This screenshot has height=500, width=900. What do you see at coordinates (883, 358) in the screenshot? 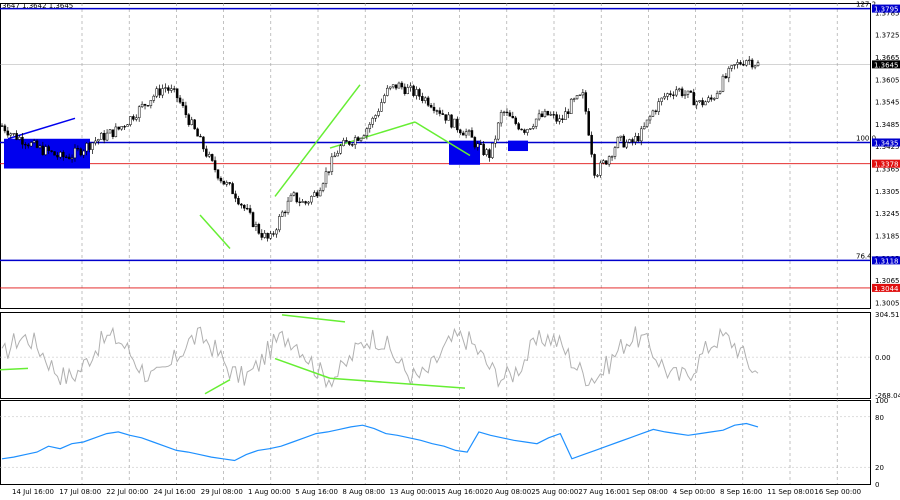
I see `cci-tick-label: 0.00` at bounding box center [883, 358].